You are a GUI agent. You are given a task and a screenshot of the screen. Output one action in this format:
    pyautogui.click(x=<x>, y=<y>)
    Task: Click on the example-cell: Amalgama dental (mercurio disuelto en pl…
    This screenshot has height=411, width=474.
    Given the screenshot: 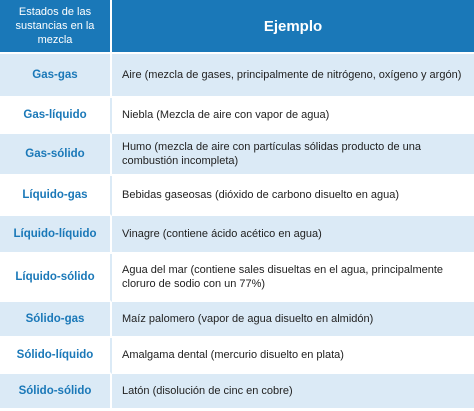 What is the action you would take?
    pyautogui.click(x=293, y=356)
    